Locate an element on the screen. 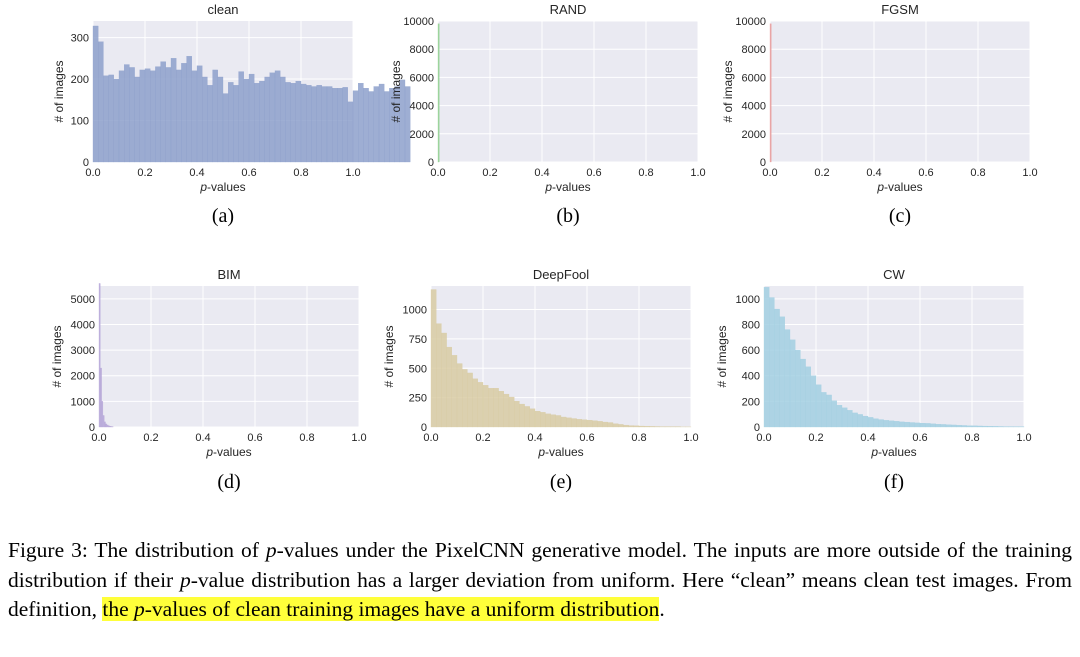  chart-title: RAND is located at coordinates (568, 9).